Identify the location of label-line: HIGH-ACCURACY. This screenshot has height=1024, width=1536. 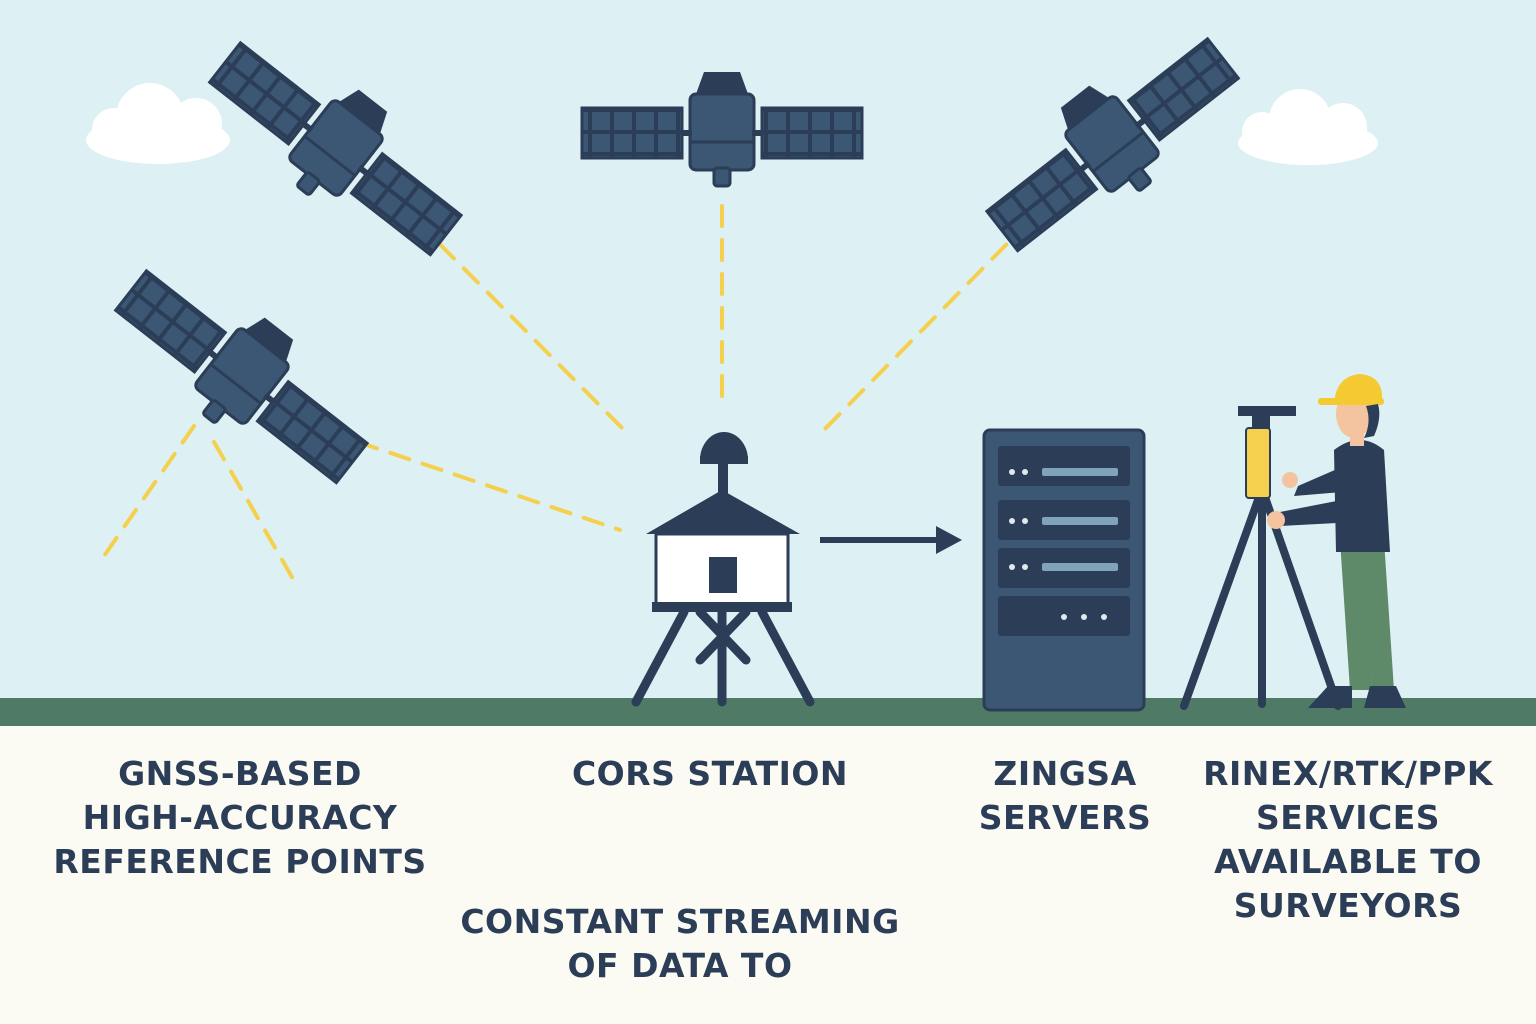
(240, 817).